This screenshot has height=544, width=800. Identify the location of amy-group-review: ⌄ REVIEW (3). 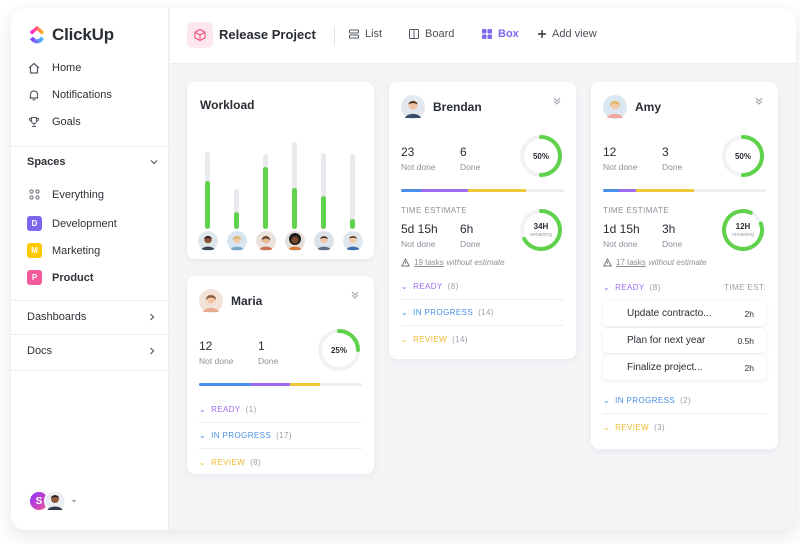
(634, 427).